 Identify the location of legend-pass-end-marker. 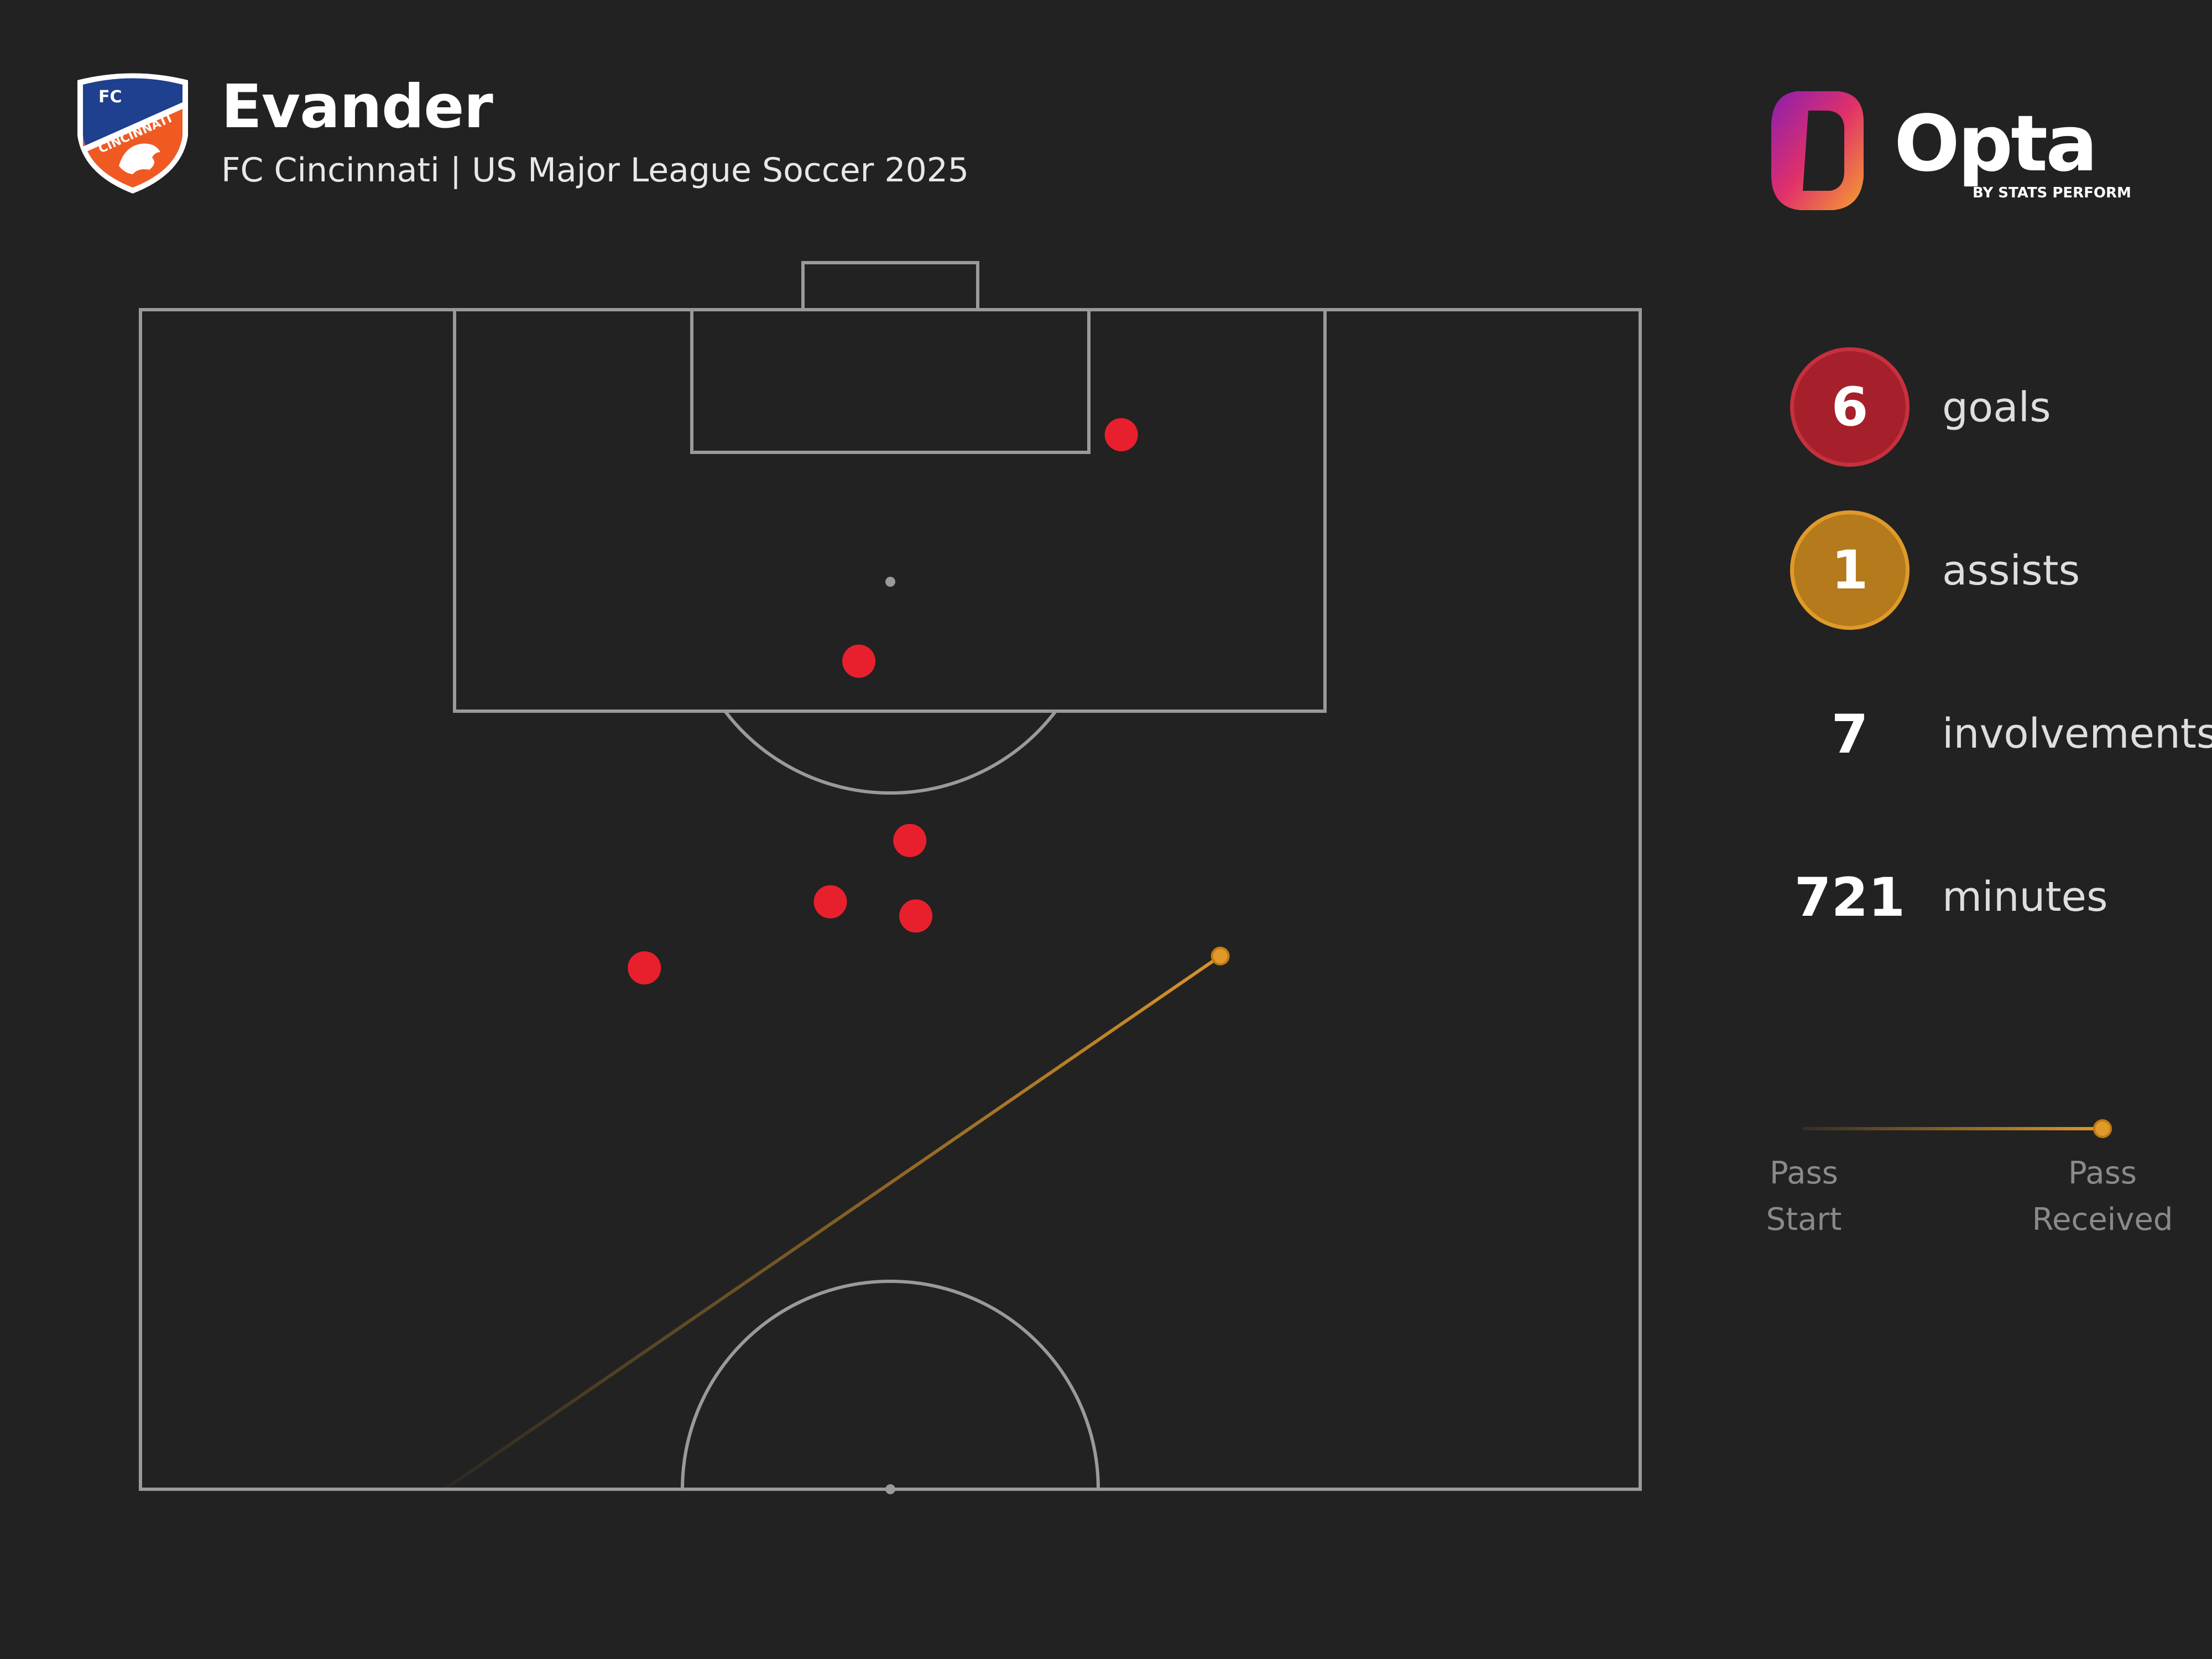
(2102, 1129).